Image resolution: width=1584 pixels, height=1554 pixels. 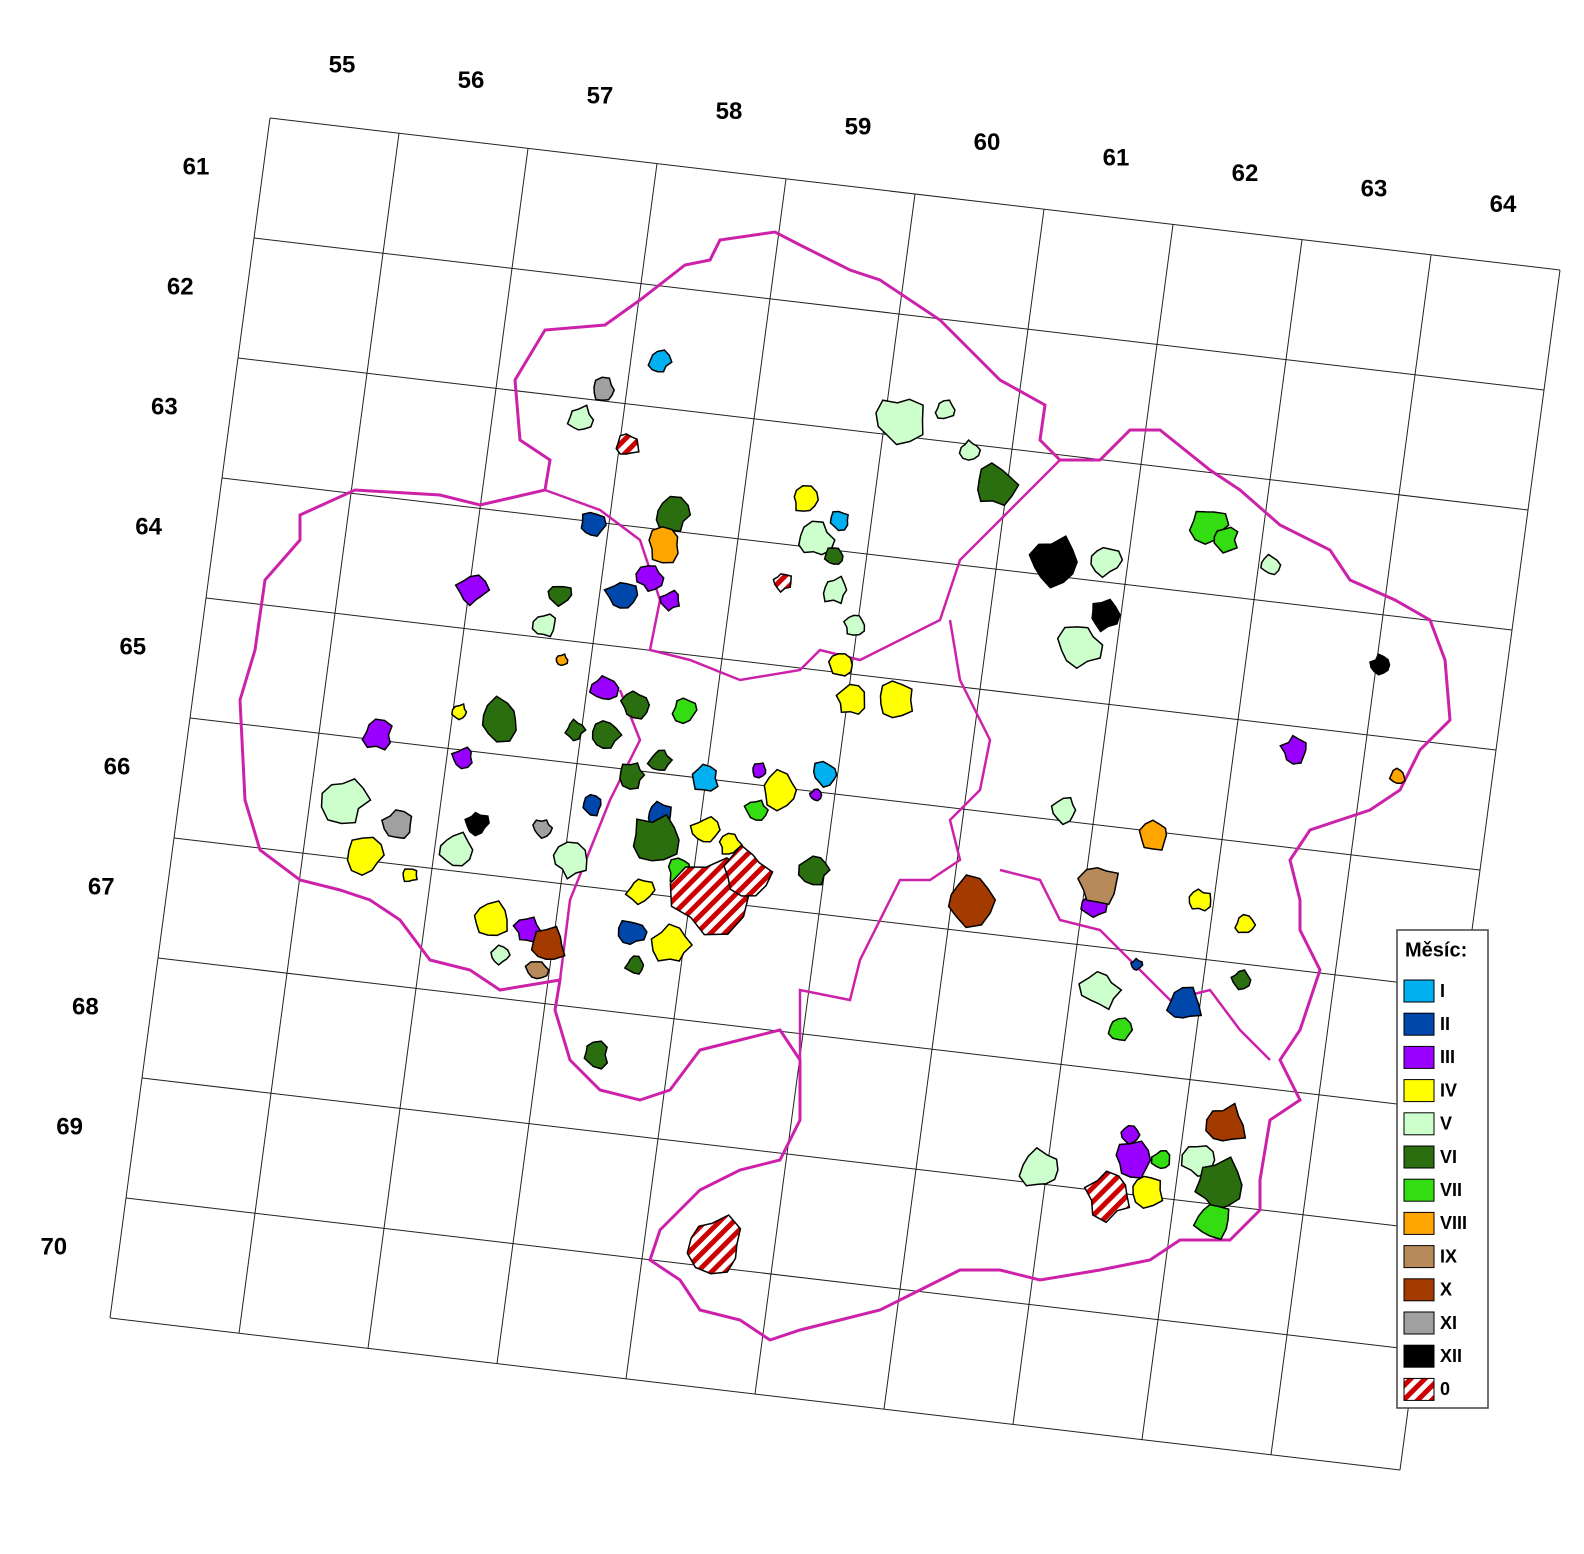 What do you see at coordinates (1116, 157) in the screenshot?
I see `column-label: 61` at bounding box center [1116, 157].